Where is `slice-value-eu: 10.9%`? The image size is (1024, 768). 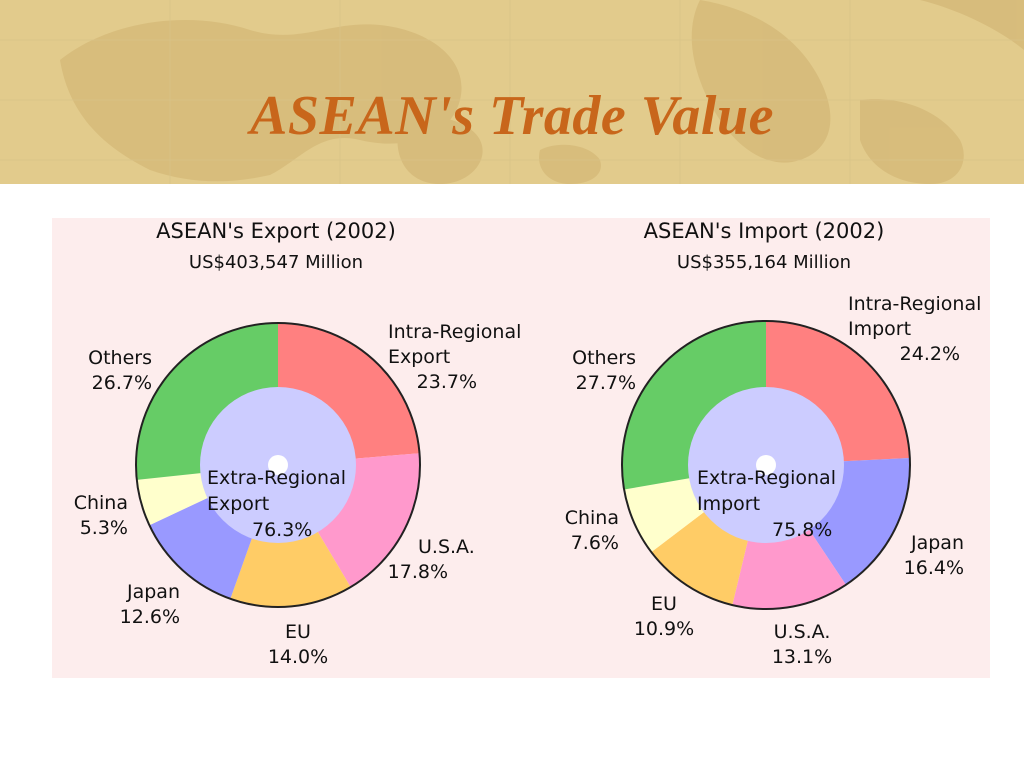 slice-value-eu: 10.9% is located at coordinates (664, 629).